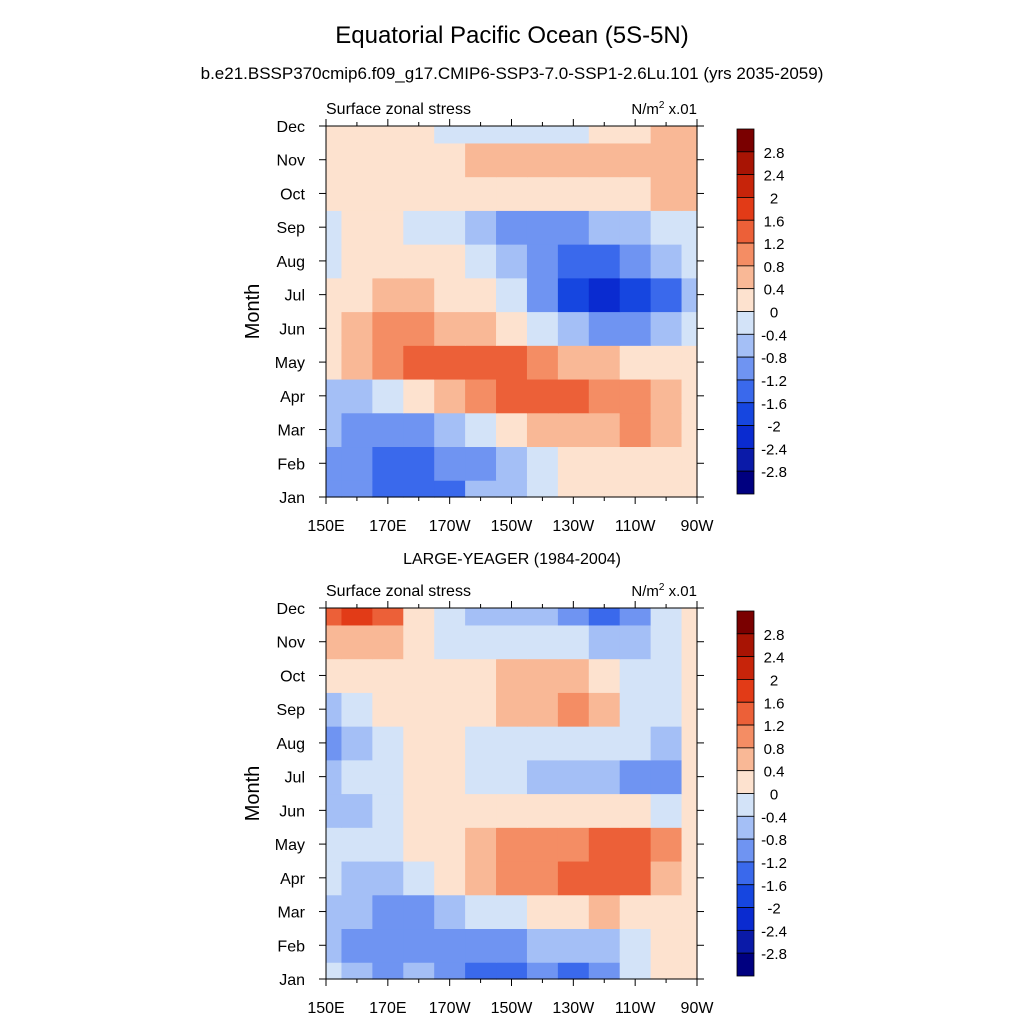  What do you see at coordinates (295, 778) in the screenshot?
I see `y-tick-label: Jul` at bounding box center [295, 778].